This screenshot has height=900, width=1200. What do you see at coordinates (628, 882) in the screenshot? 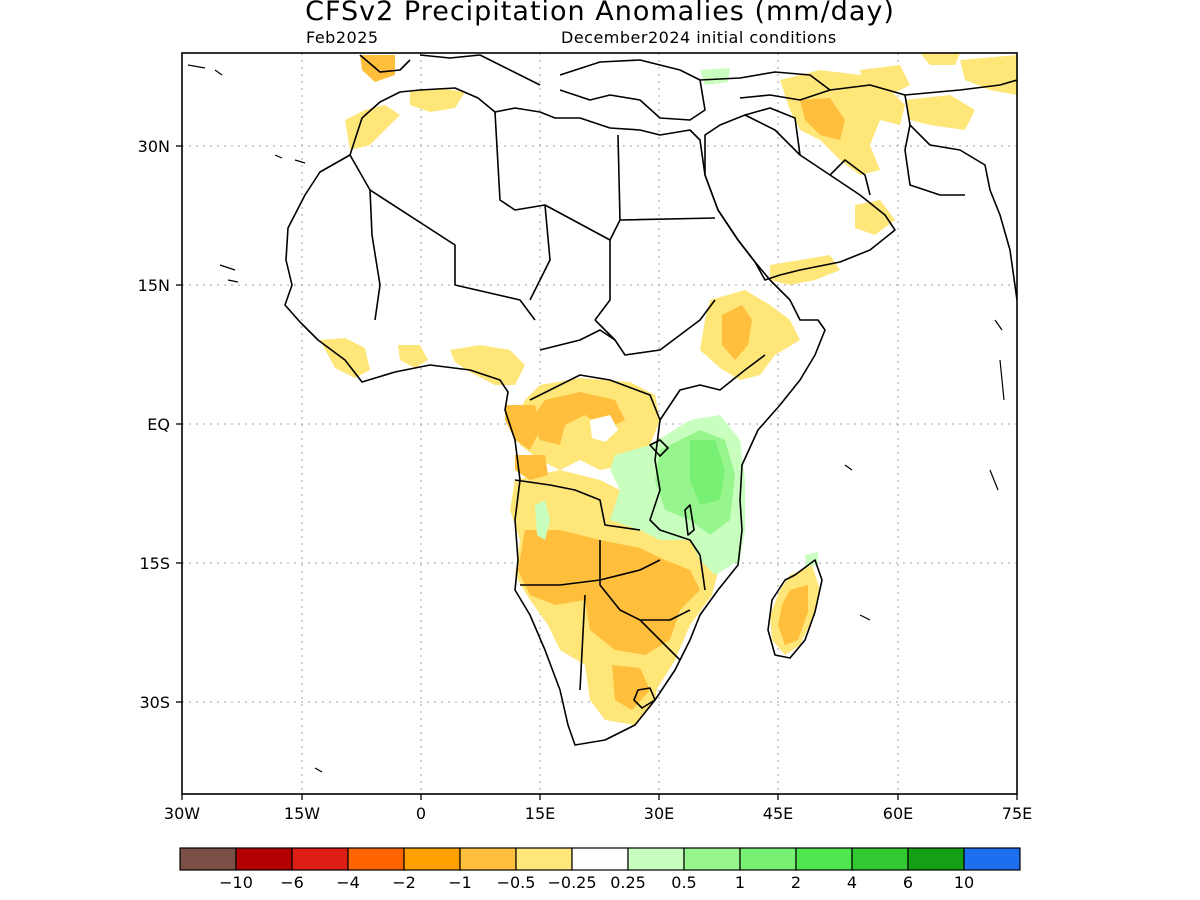
I see `colorbar-label: 0.25` at bounding box center [628, 882].